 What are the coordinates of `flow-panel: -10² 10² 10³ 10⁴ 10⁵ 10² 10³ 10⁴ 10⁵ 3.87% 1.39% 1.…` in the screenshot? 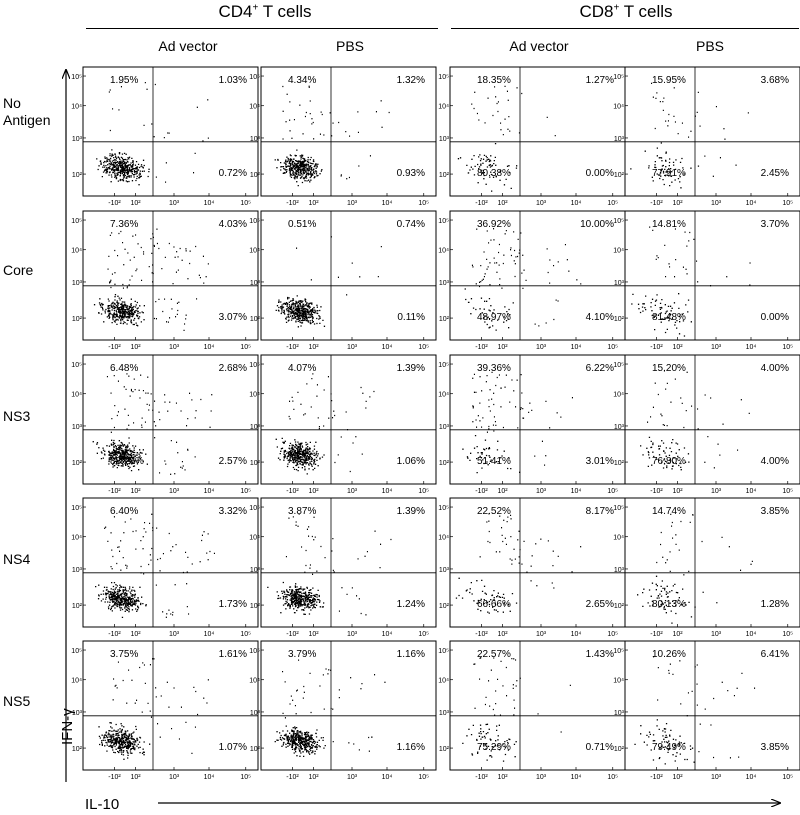 It's located at (343, 567).